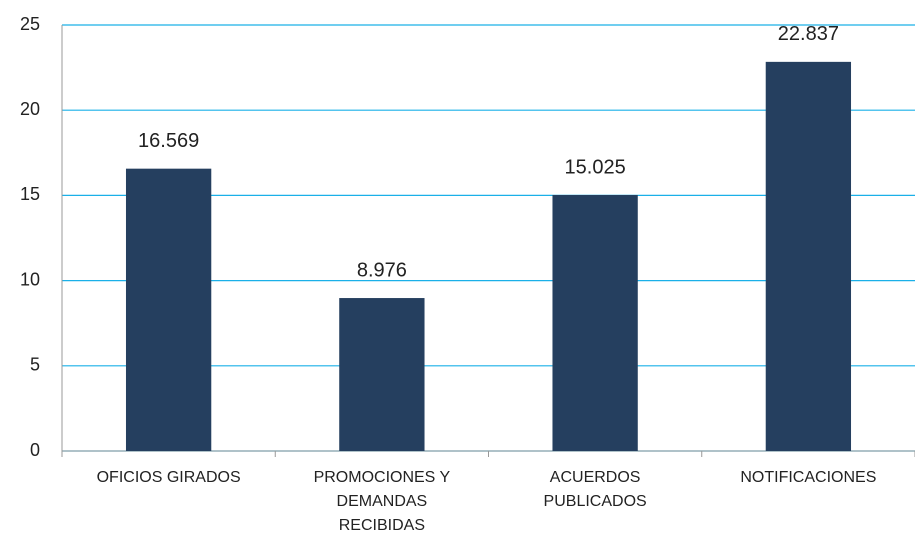 The image size is (915, 550). What do you see at coordinates (382, 270) in the screenshot?
I see `data-label: 8.976` at bounding box center [382, 270].